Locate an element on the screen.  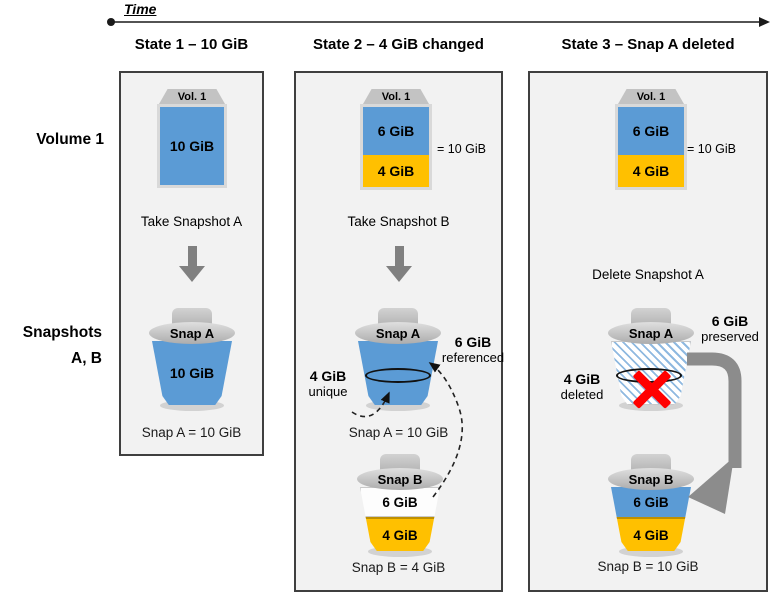
row-label-snapshots-line2: A, B is located at coordinates (86, 358).